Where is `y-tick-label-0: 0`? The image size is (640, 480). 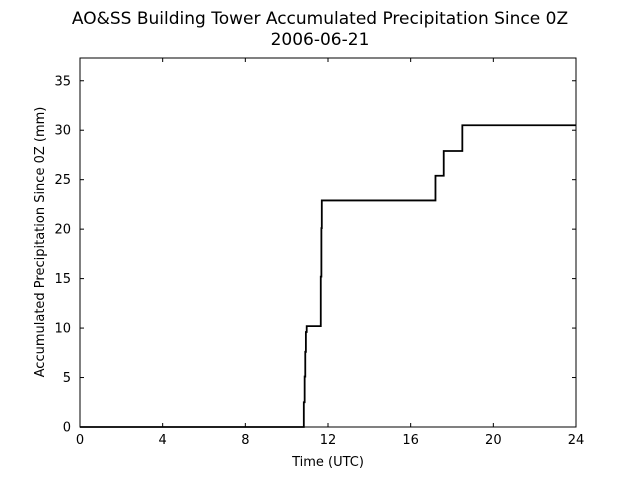
y-tick-label-0: 0 is located at coordinates (67, 428).